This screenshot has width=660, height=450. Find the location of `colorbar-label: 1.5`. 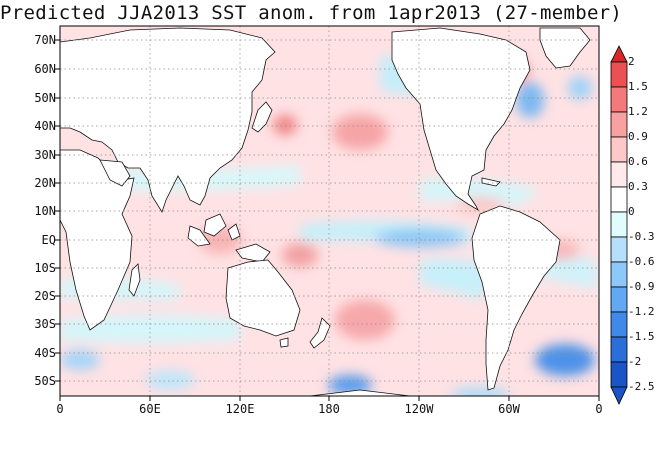

colorbar-label: 1.5 is located at coordinates (638, 86).